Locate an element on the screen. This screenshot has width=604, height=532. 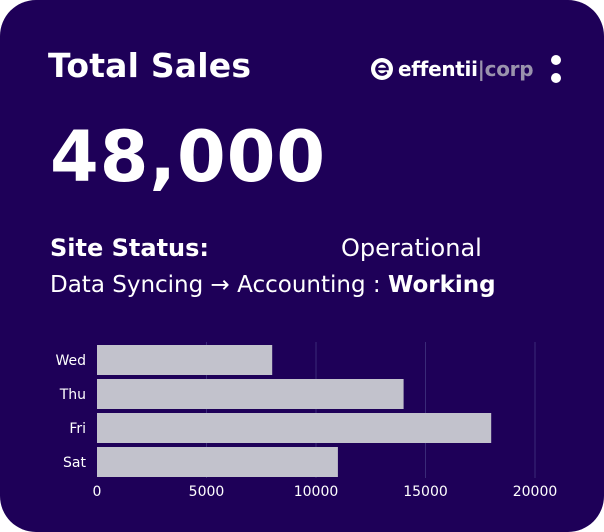
site-status-value: Operational is located at coordinates (411, 248).